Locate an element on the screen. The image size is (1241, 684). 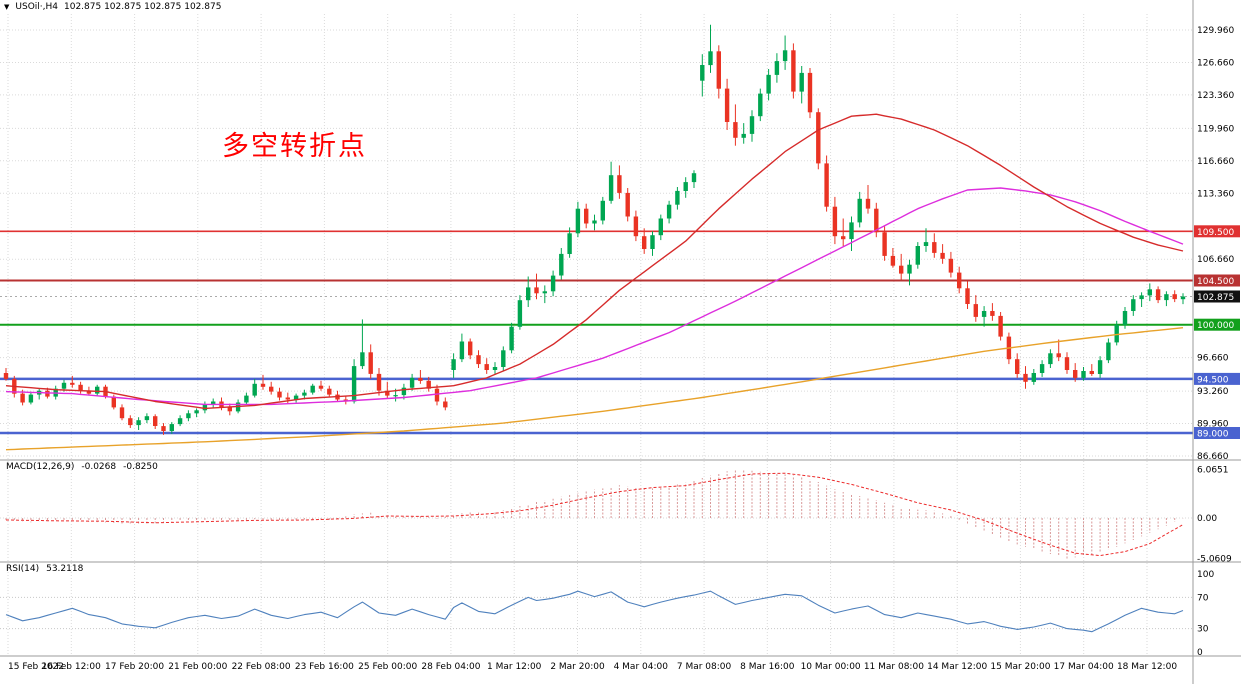
macd-panel is located at coordinates (596, 514).